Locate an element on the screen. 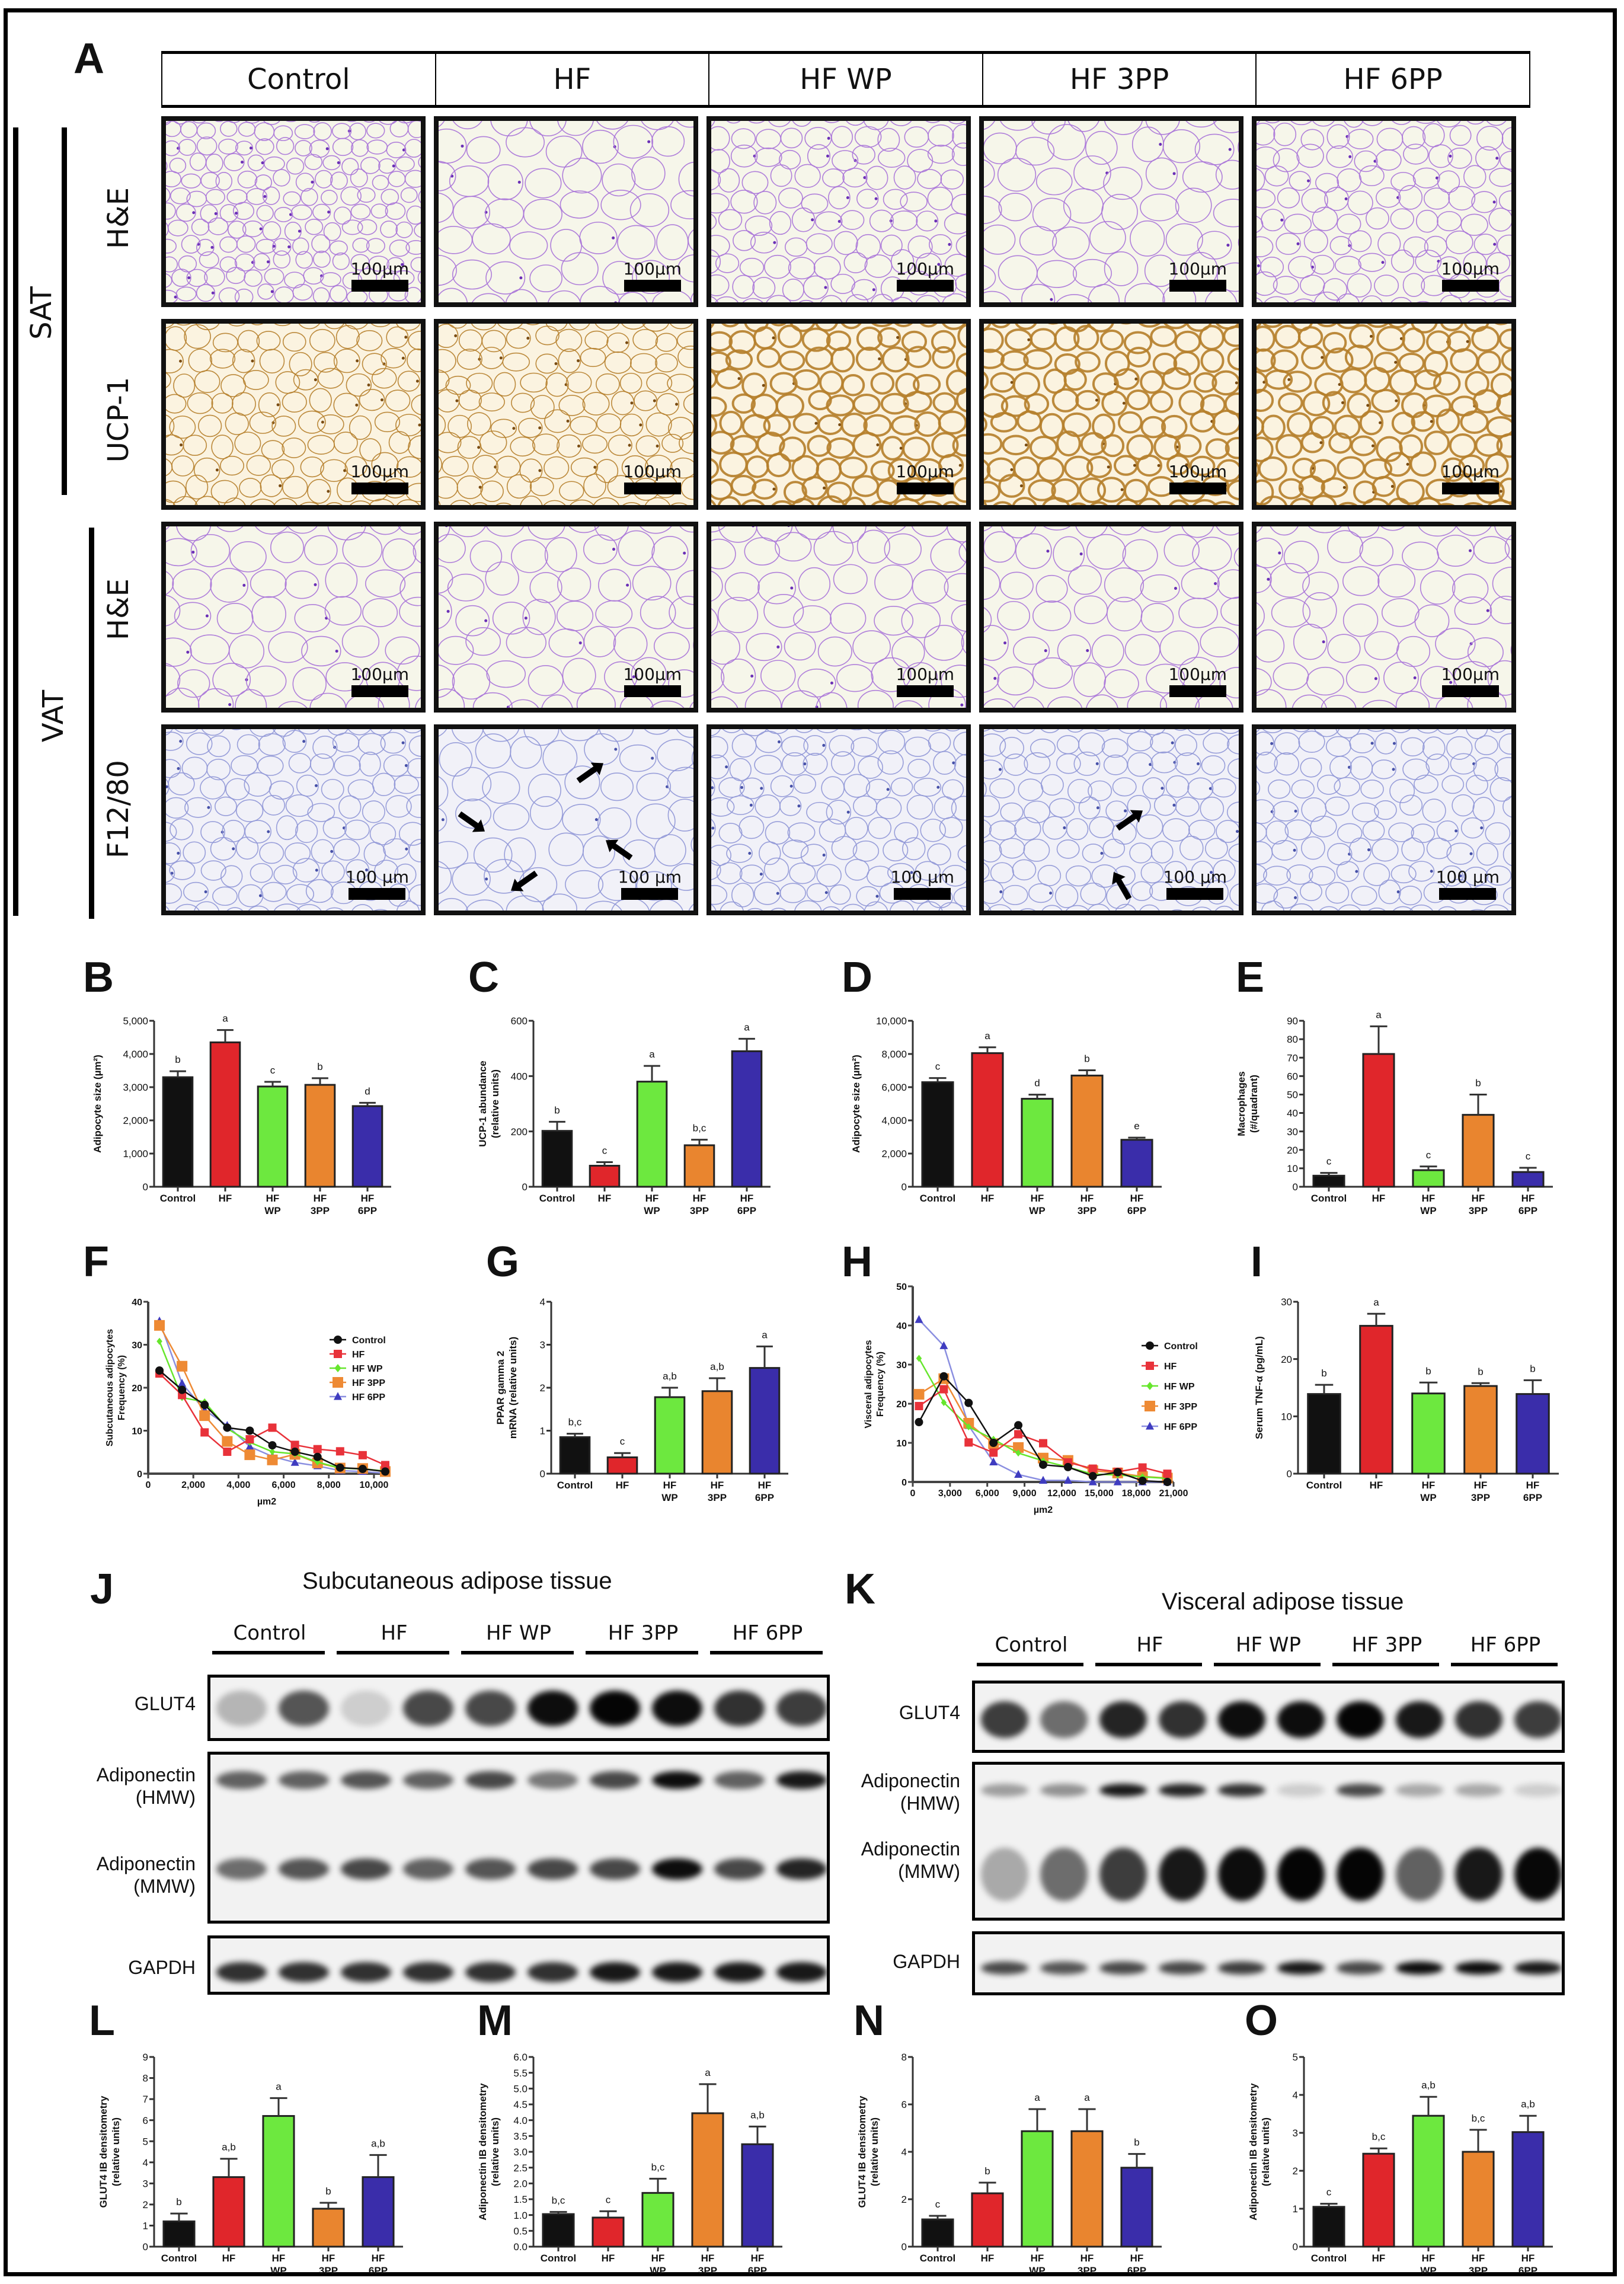 Image resolution: width=1624 pixels, height=2284 pixels. blot-group-label: HF 3PP is located at coordinates (643, 1633).